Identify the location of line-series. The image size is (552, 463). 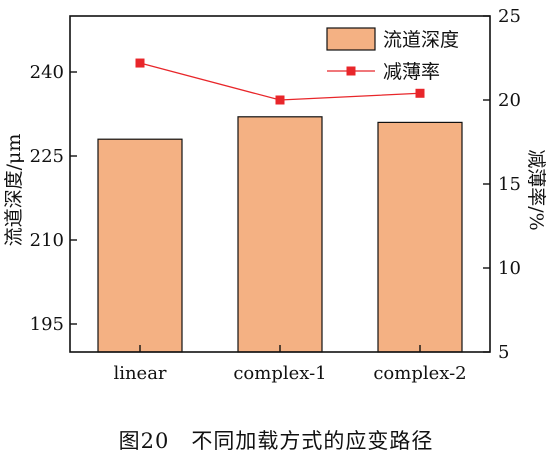
(280, 81).